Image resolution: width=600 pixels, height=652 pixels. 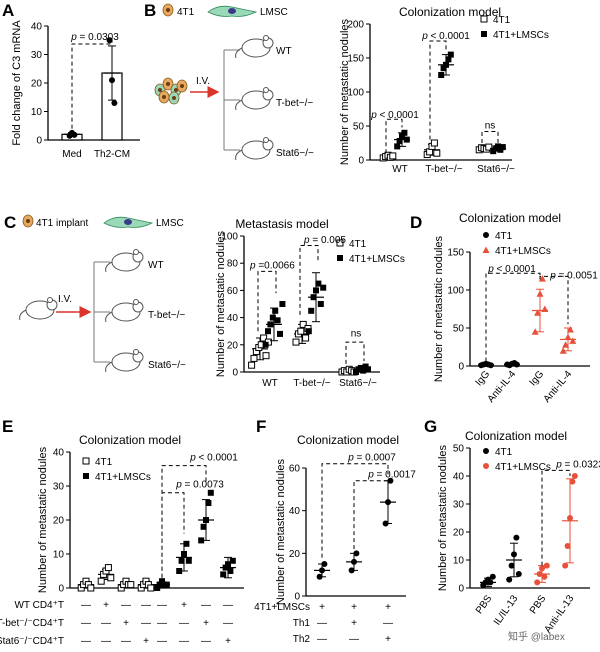 What do you see at coordinates (504, 452) in the screenshot?
I see `panel-g-legend-label: 4T1` at bounding box center [504, 452].